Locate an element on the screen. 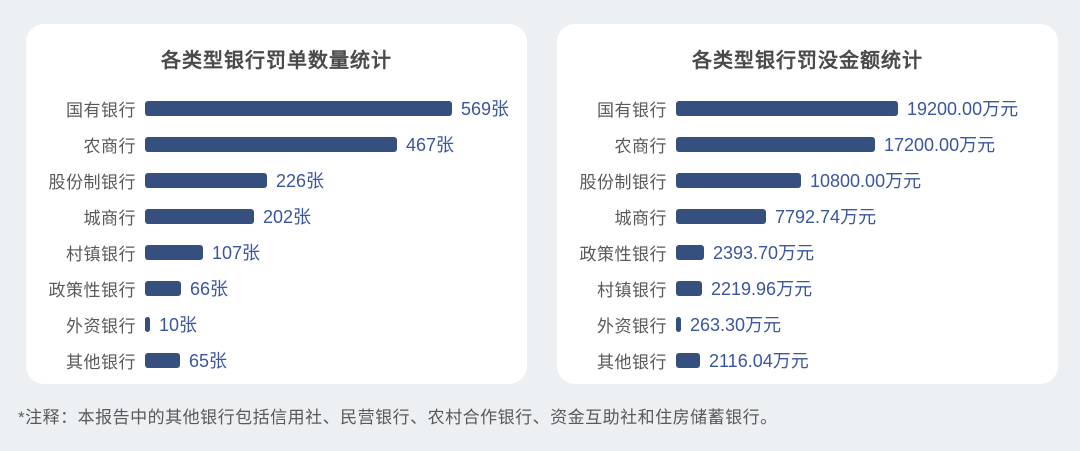  value-label: 10张 is located at coordinates (178, 325).